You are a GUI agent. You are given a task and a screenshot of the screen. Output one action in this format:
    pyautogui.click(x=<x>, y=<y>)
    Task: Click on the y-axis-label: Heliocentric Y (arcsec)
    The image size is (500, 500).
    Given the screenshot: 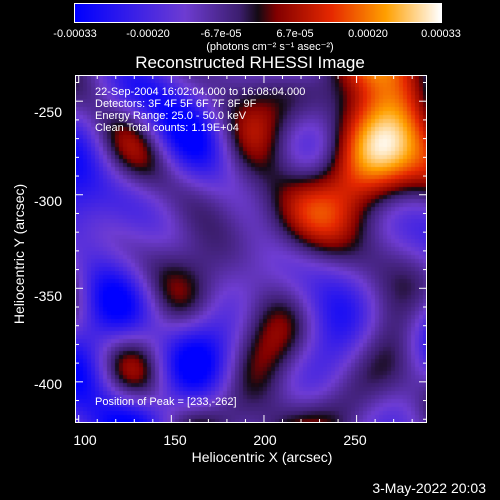 What is the action you would take?
    pyautogui.click(x=19, y=254)
    